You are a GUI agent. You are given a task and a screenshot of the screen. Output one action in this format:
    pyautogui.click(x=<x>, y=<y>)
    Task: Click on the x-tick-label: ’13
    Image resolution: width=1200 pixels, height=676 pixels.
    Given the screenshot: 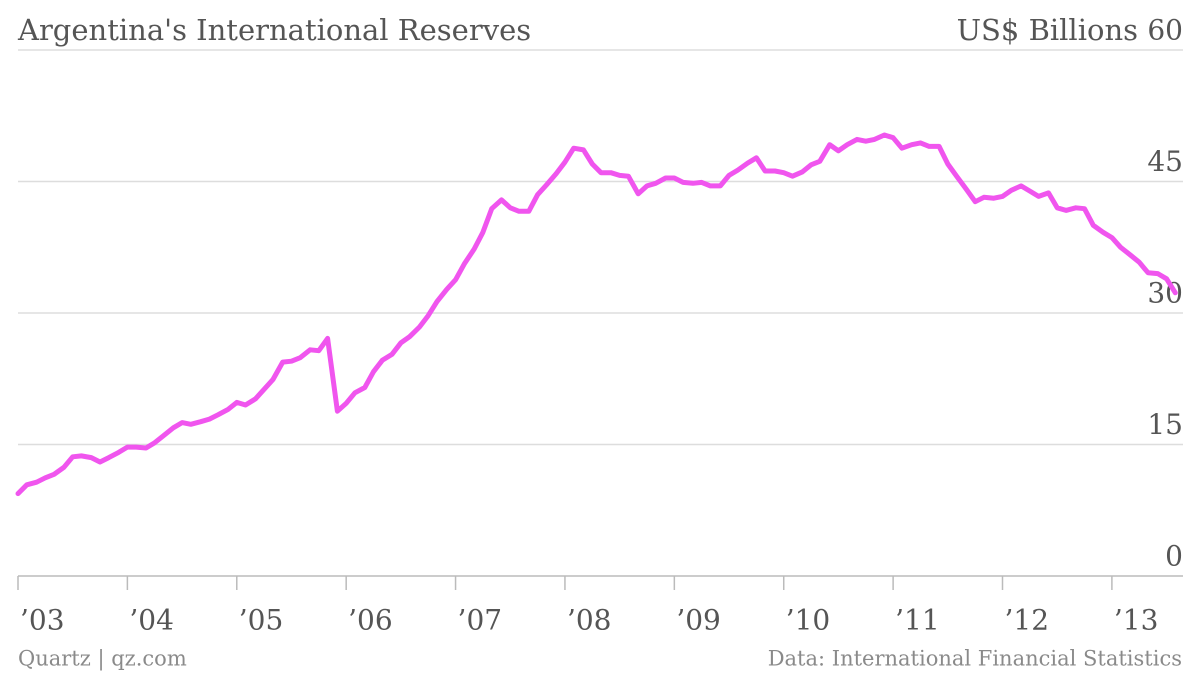 What is the action you would take?
    pyautogui.click(x=1136, y=620)
    